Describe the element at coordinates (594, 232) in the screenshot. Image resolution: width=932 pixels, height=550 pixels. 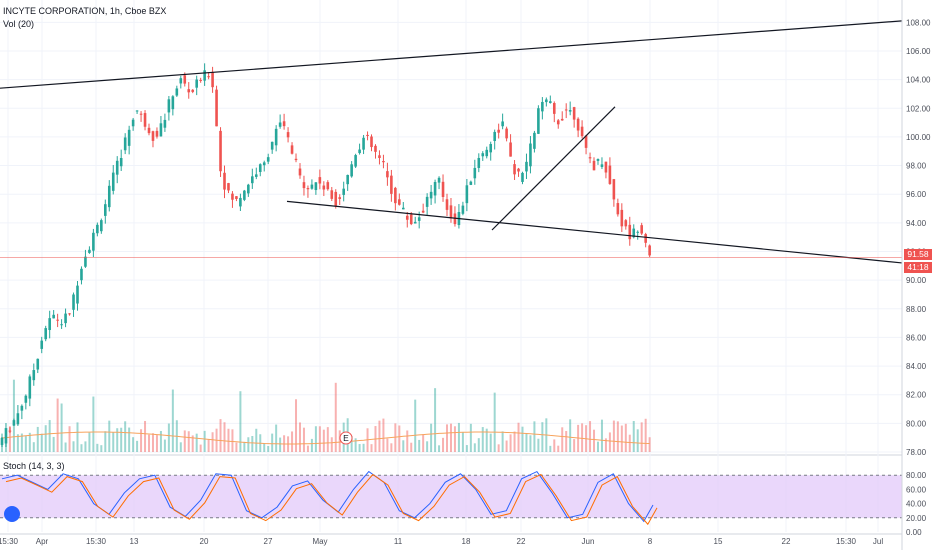
I see `trend-line` at that location.